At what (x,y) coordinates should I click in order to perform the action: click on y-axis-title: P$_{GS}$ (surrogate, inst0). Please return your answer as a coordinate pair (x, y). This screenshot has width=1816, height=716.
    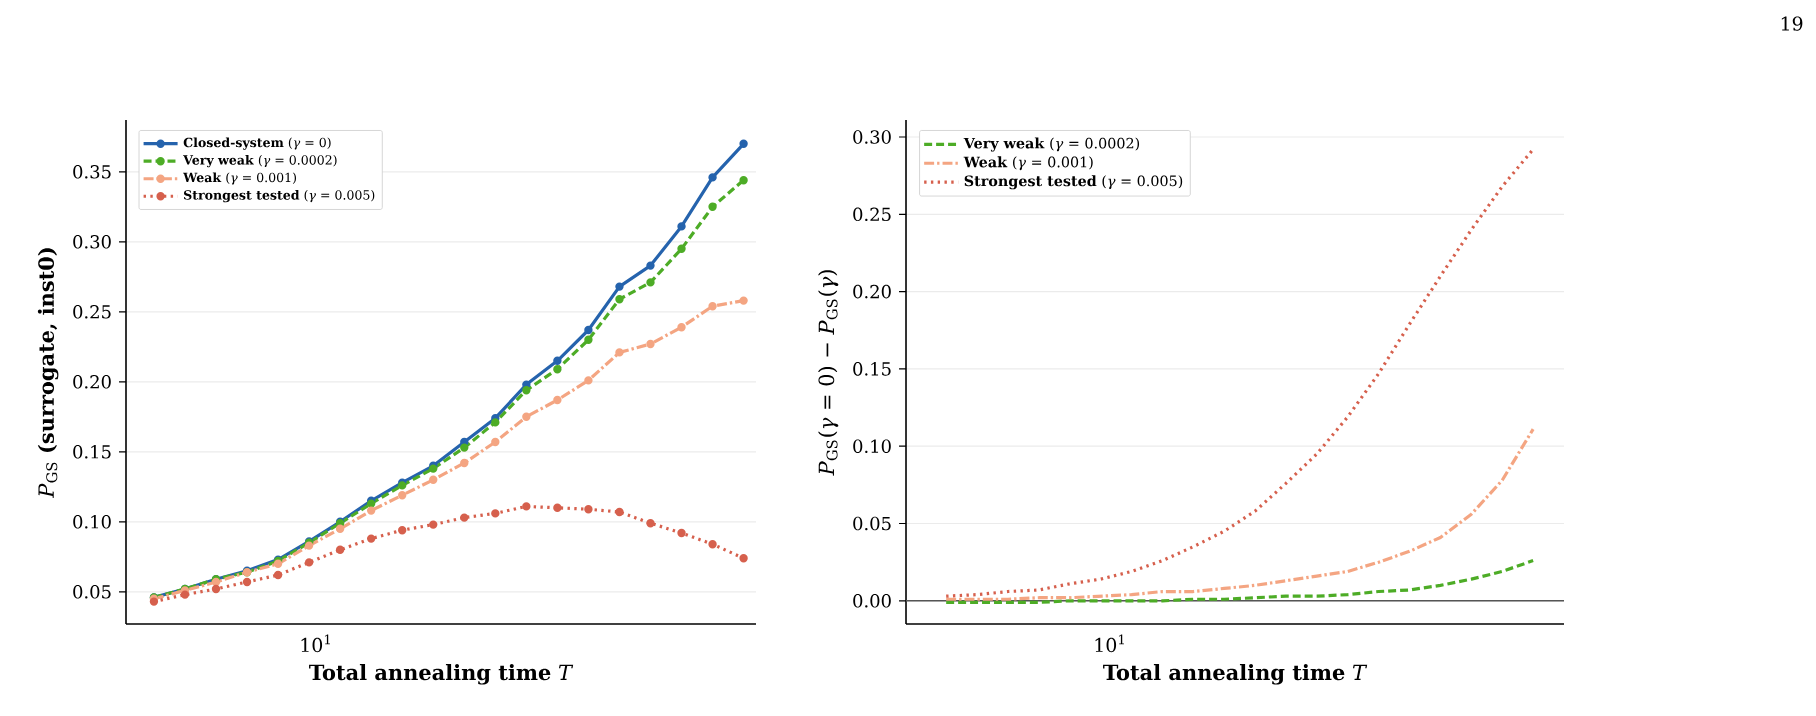
    Looking at the image, I should click on (48, 373).